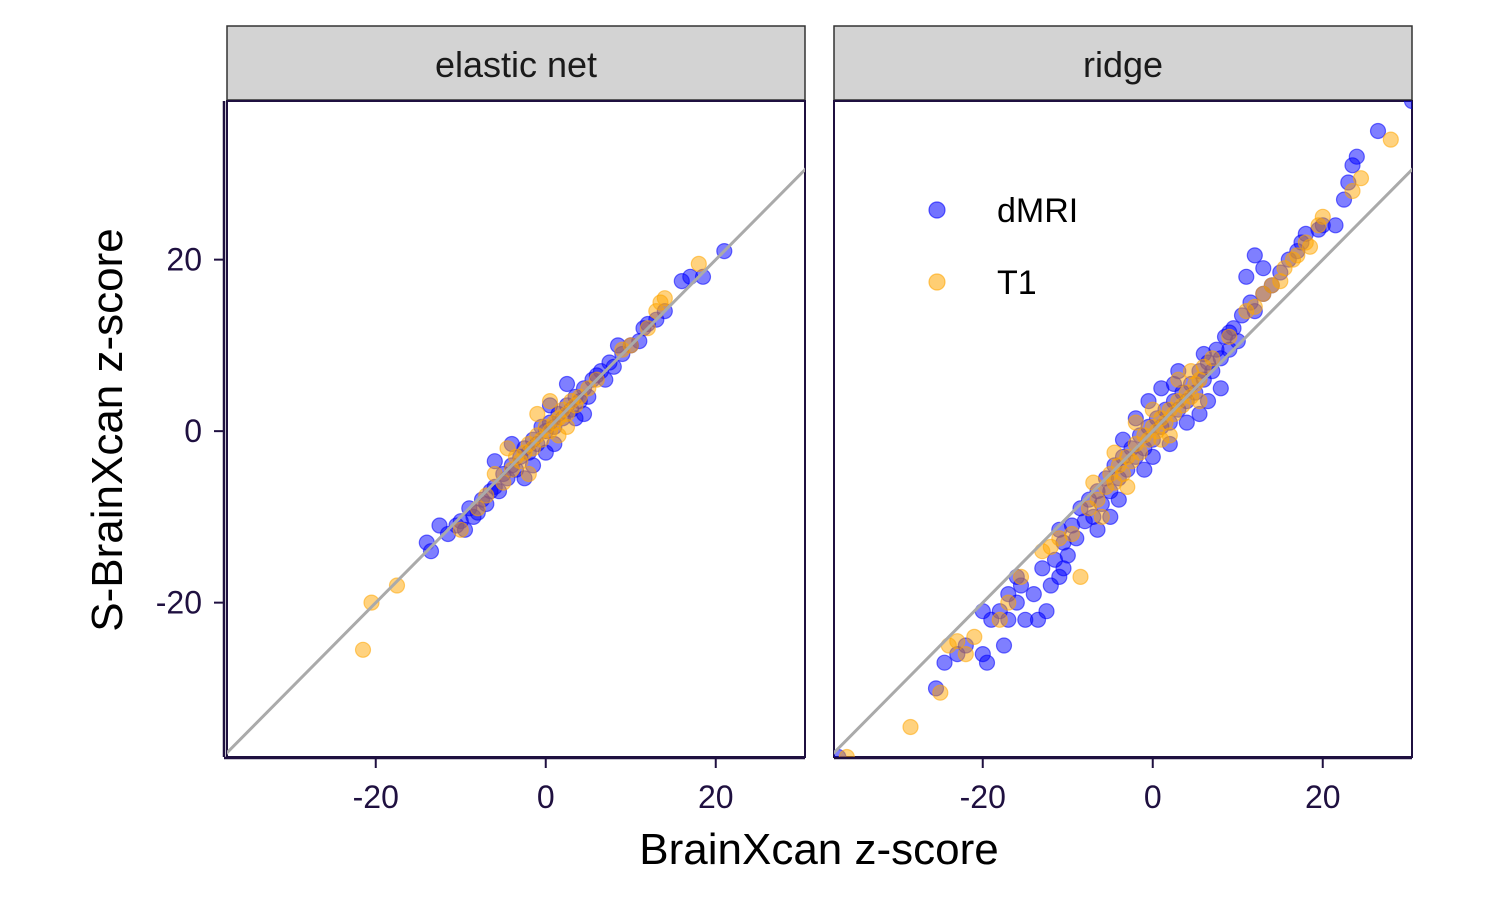 This screenshot has width=1500, height=900. What do you see at coordinates (1003, 247) in the screenshot?
I see `legend: dMRI T1` at bounding box center [1003, 247].